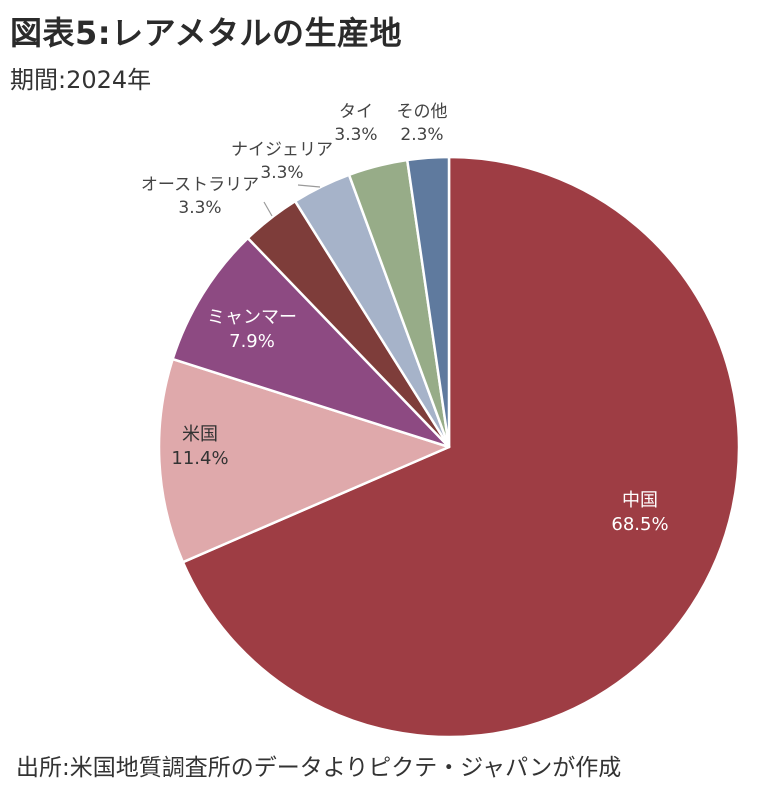  I want to click on slice-label-6: その他, so click(422, 112).